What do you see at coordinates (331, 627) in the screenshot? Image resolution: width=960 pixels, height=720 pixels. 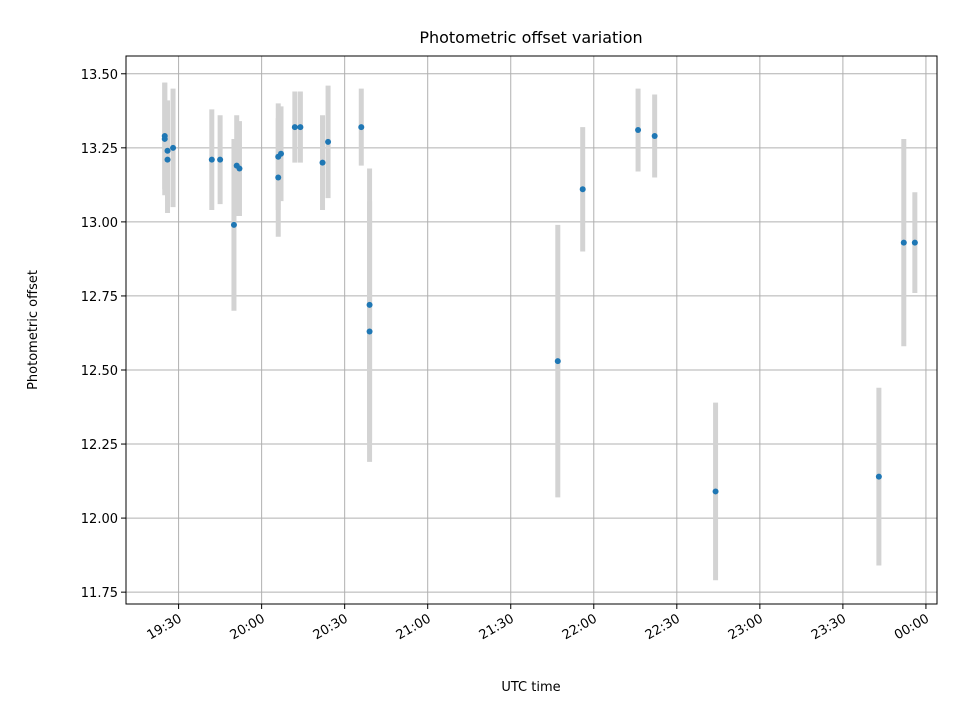 I see `x-tick-label: 20:30` at bounding box center [331, 627].